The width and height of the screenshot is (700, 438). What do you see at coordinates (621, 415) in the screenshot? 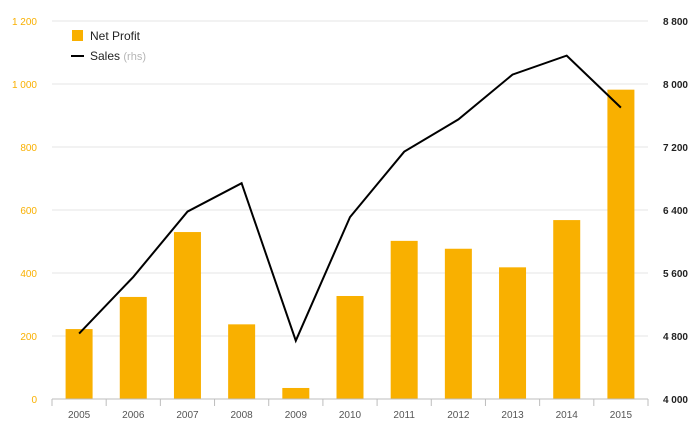
I see `x-tick-label-2015: 2015` at bounding box center [621, 415].